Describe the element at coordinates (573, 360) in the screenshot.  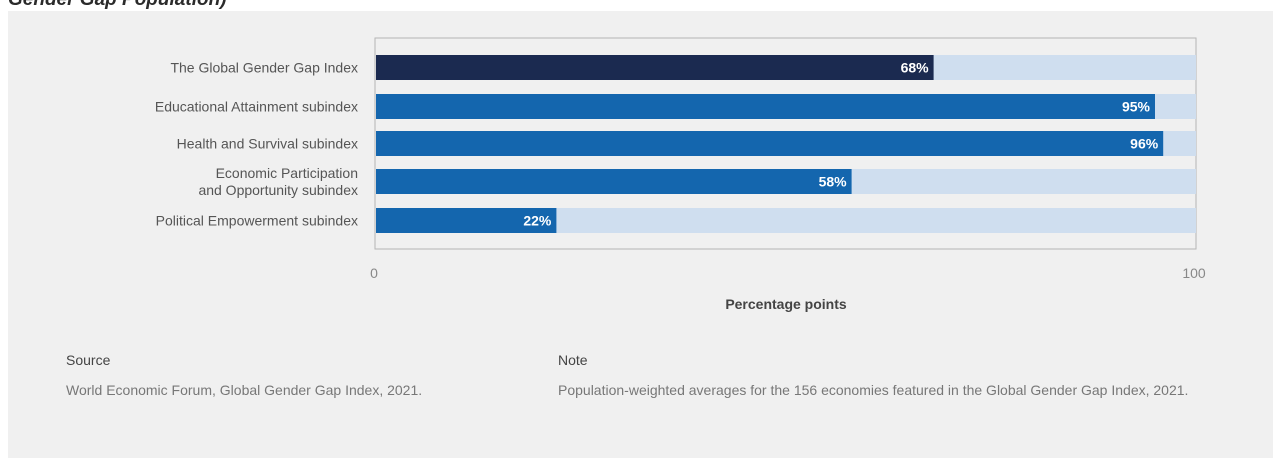
I see `note-heading: Note` at that location.